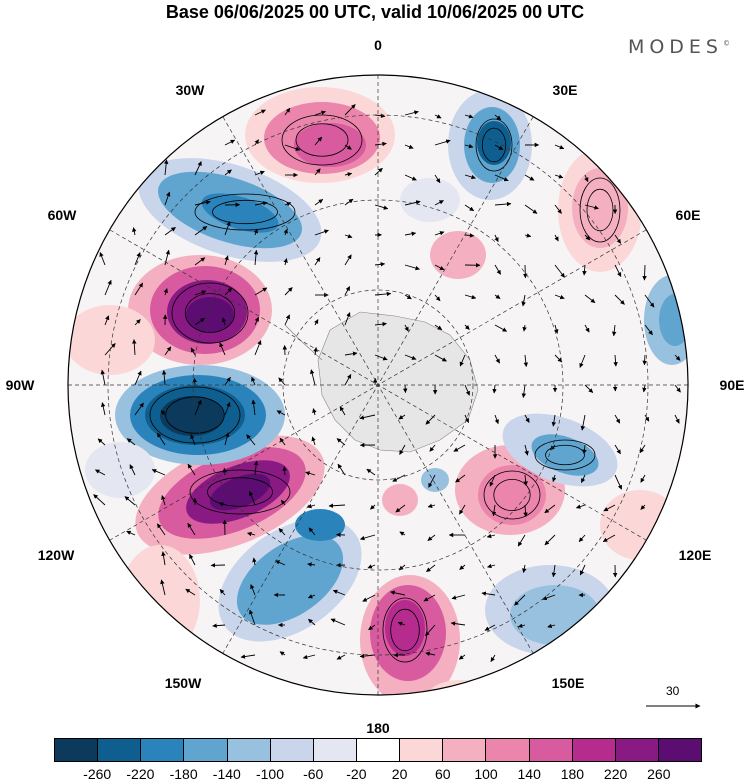 The image size is (750, 783). Describe the element at coordinates (97, 774) in the screenshot. I see `colorbar-tick-label: -260` at that location.